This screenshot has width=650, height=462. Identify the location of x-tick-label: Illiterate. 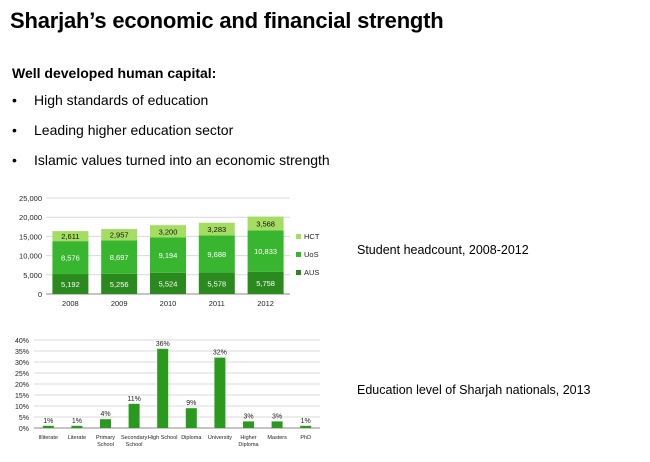
(48, 438).